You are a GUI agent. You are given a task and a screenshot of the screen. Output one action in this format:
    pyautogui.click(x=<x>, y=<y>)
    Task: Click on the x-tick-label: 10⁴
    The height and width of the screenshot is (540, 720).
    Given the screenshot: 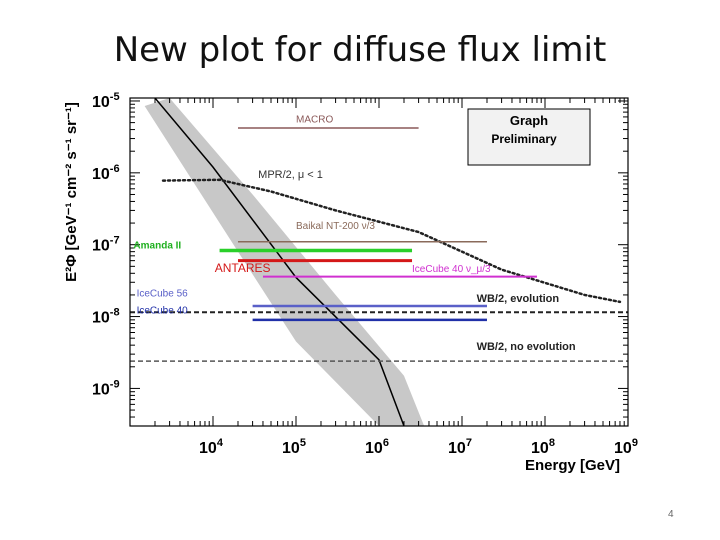 What is the action you would take?
    pyautogui.click(x=211, y=447)
    